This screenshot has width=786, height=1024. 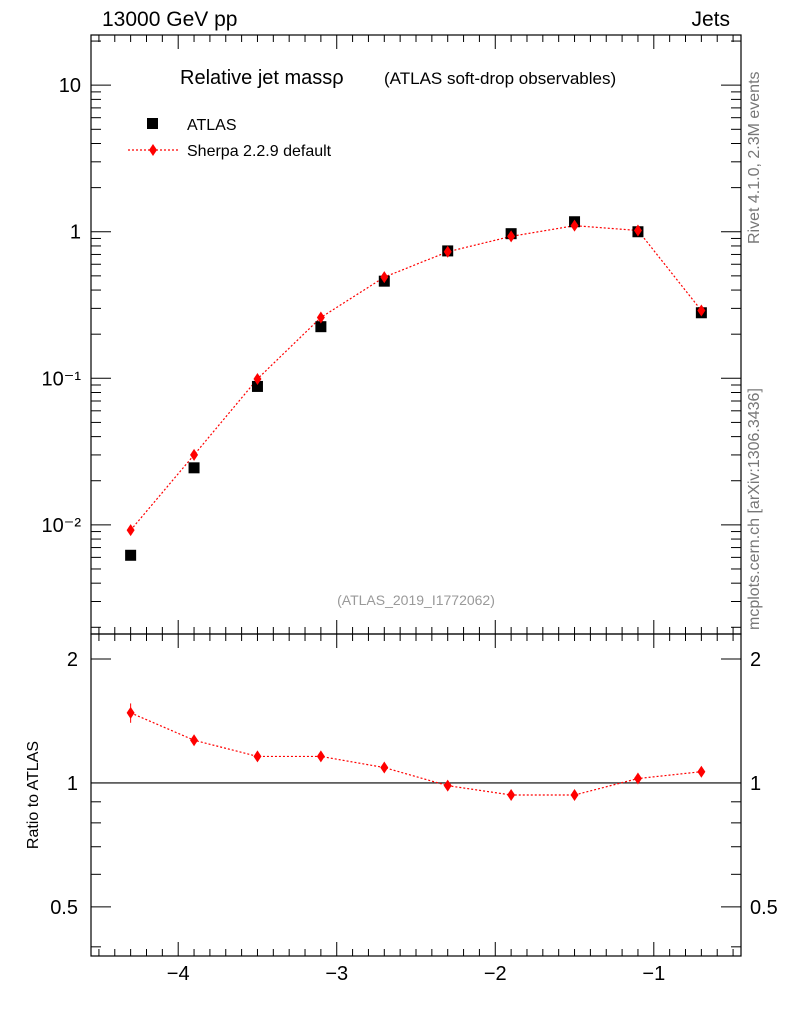 I want to click on y-tick-label: 10, so click(x=70, y=86).